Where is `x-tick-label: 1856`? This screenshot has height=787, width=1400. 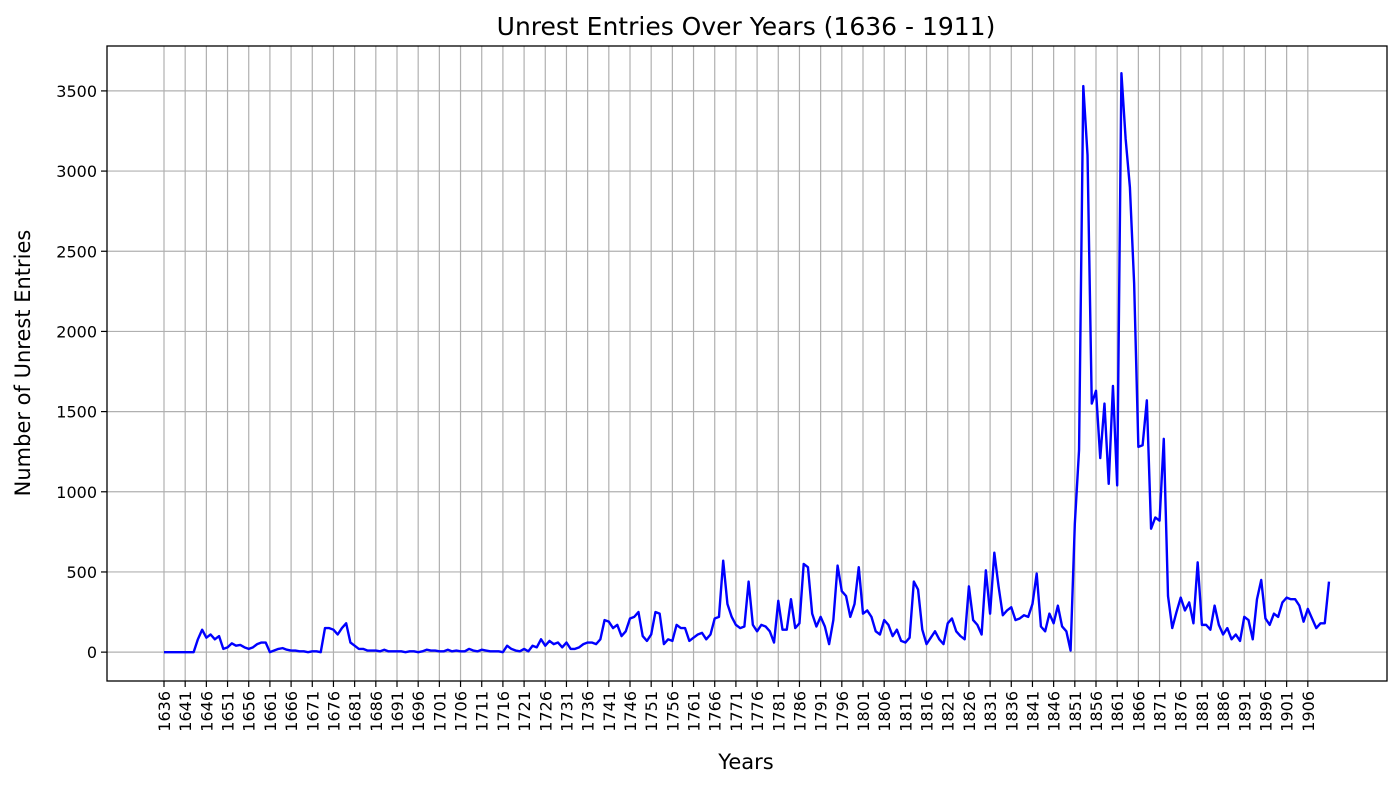
x-tick-label: 1856 is located at coordinates (1096, 711).